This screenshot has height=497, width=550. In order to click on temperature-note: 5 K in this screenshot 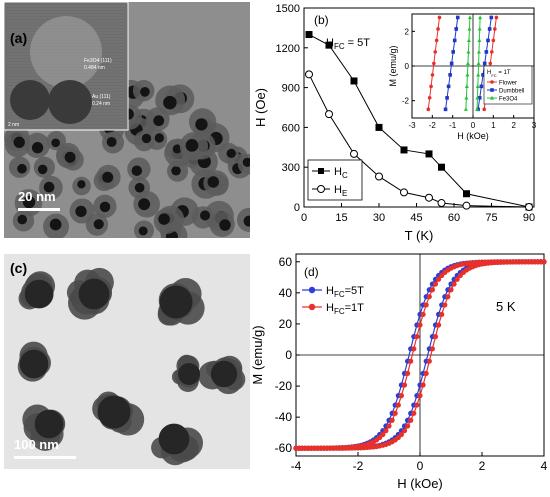, I will do `click(506, 306)`.